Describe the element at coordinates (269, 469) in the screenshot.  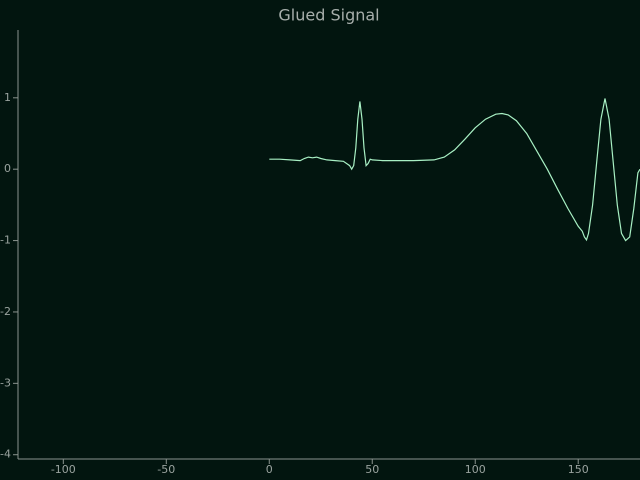
I see `x-tick-label: 0` at that location.